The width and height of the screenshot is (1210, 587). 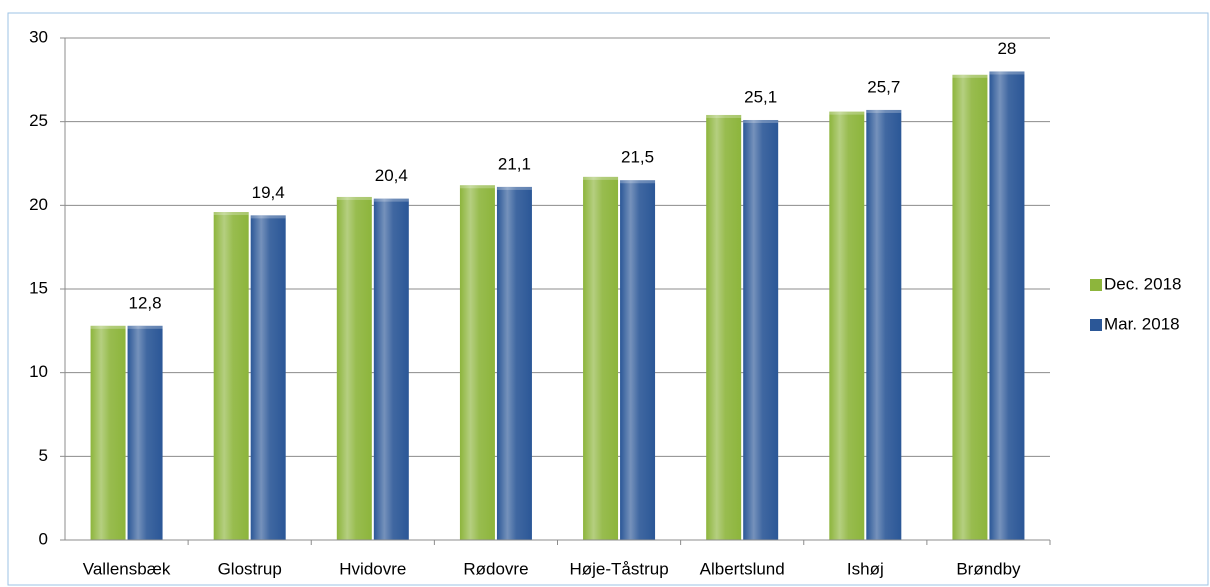 What do you see at coordinates (38, 204) in the screenshot?
I see `y-tick-label: 20` at bounding box center [38, 204].